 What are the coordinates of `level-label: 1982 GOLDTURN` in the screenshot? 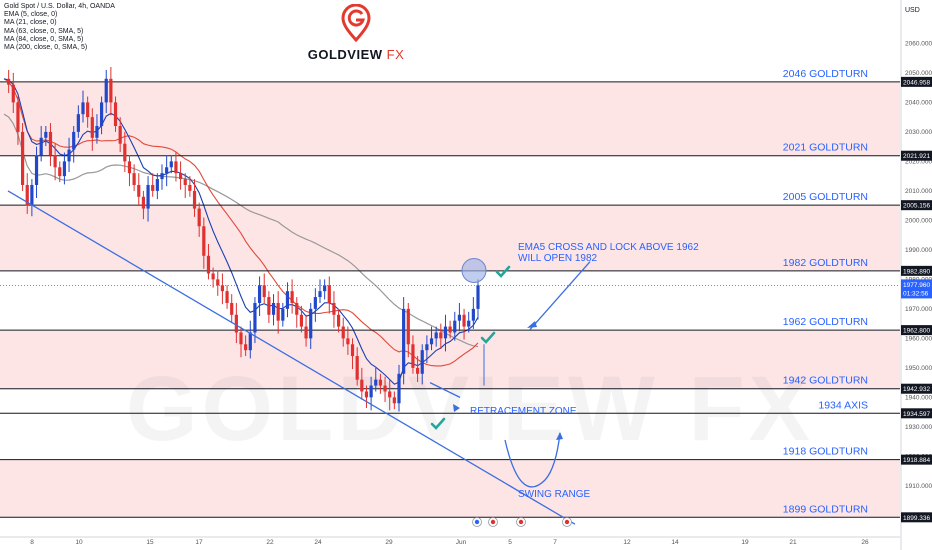 It's located at (825, 263).